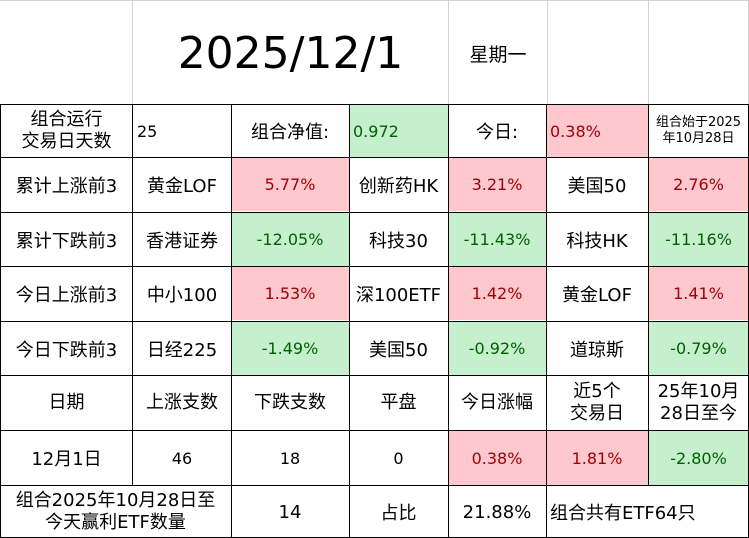 The image size is (749, 538). I want to click on ranking-row-label: 累计上涨前3, so click(66, 186).